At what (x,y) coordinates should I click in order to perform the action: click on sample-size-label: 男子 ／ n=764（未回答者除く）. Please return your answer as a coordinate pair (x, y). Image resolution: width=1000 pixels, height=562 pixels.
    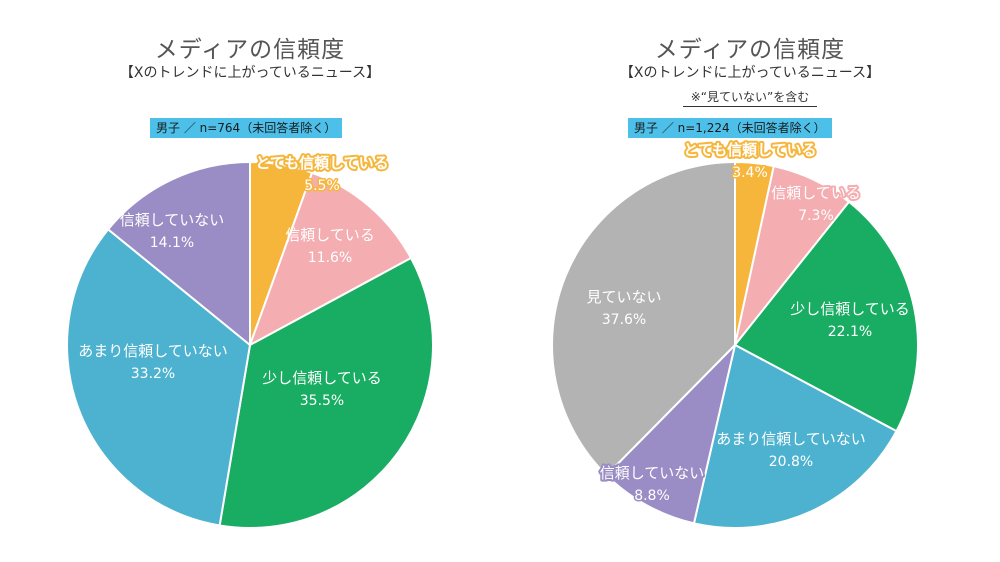
    Looking at the image, I should click on (246, 128).